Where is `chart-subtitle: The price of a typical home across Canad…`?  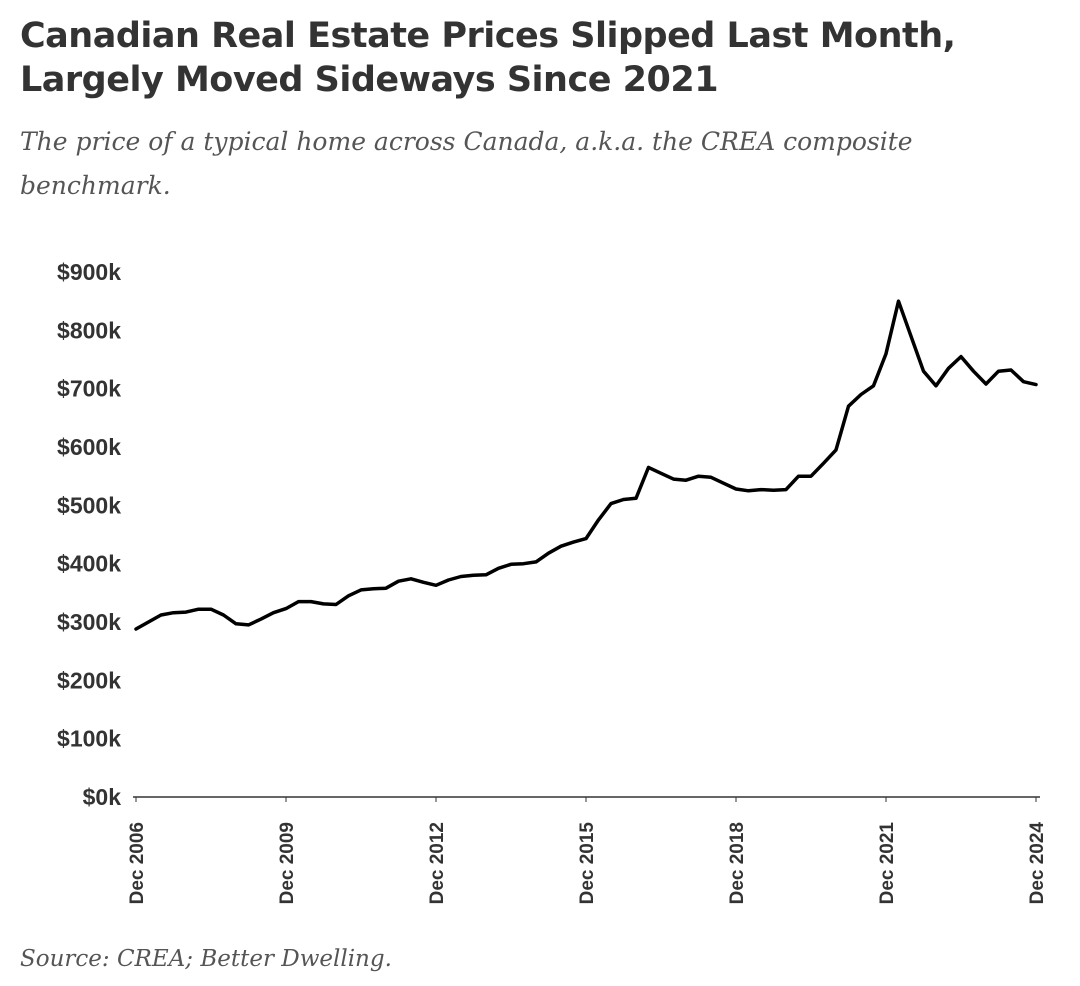
chart-subtitle: The price of a typical home across Canad… is located at coordinates (466, 163).